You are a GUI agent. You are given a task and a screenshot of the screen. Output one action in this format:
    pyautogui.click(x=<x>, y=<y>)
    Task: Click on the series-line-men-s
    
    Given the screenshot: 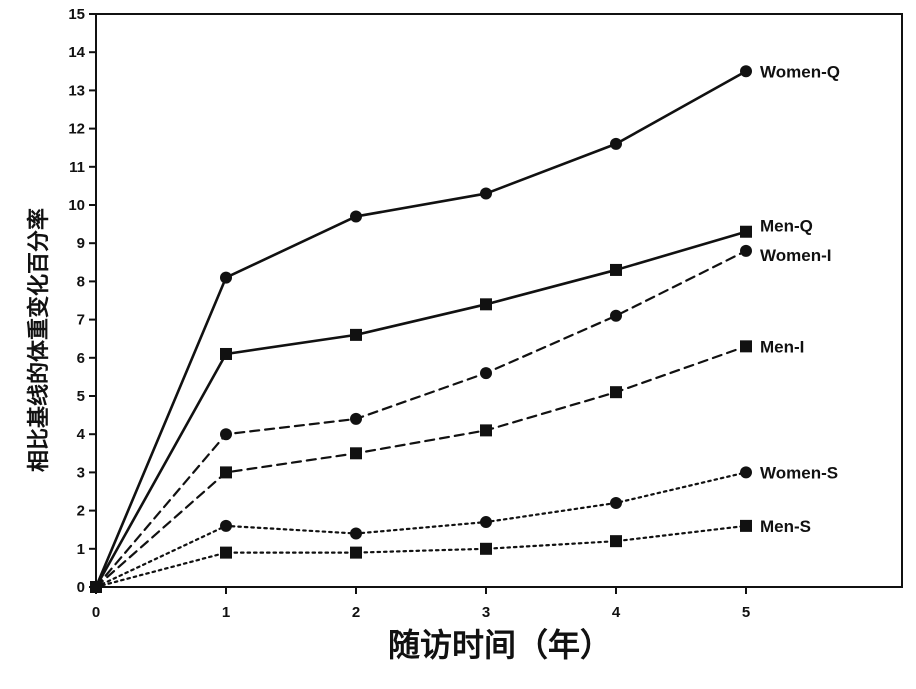 What is the action you would take?
    pyautogui.click(x=421, y=556)
    